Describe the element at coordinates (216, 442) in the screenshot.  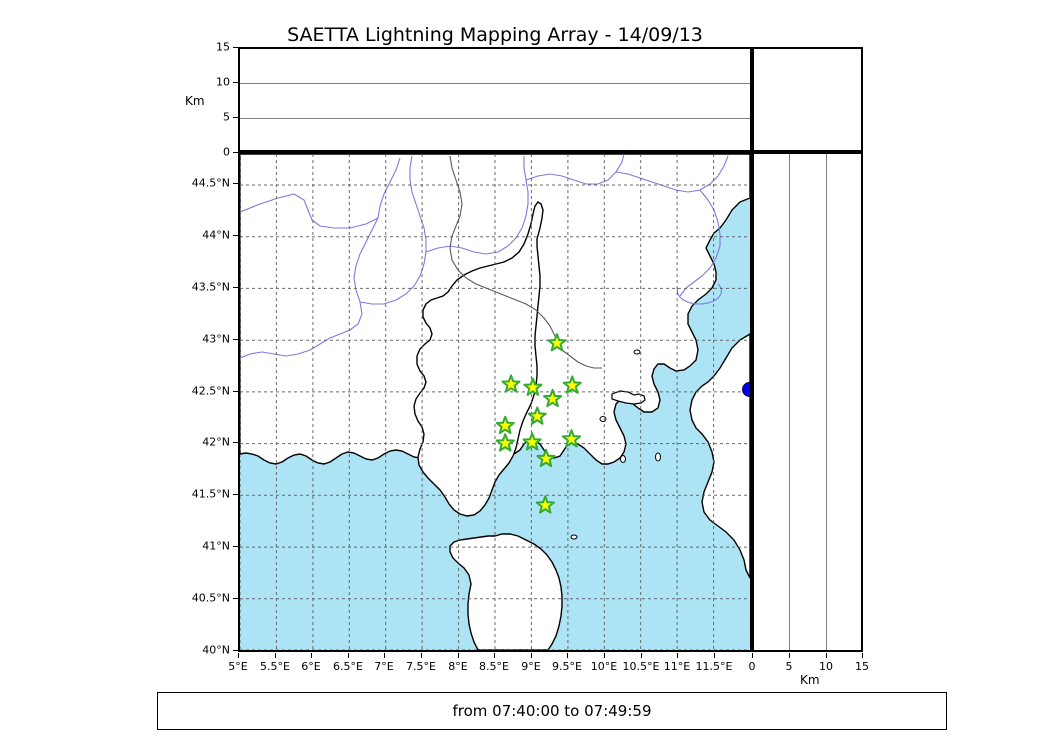
I see `tick-lat-42: 42°N` at that location.